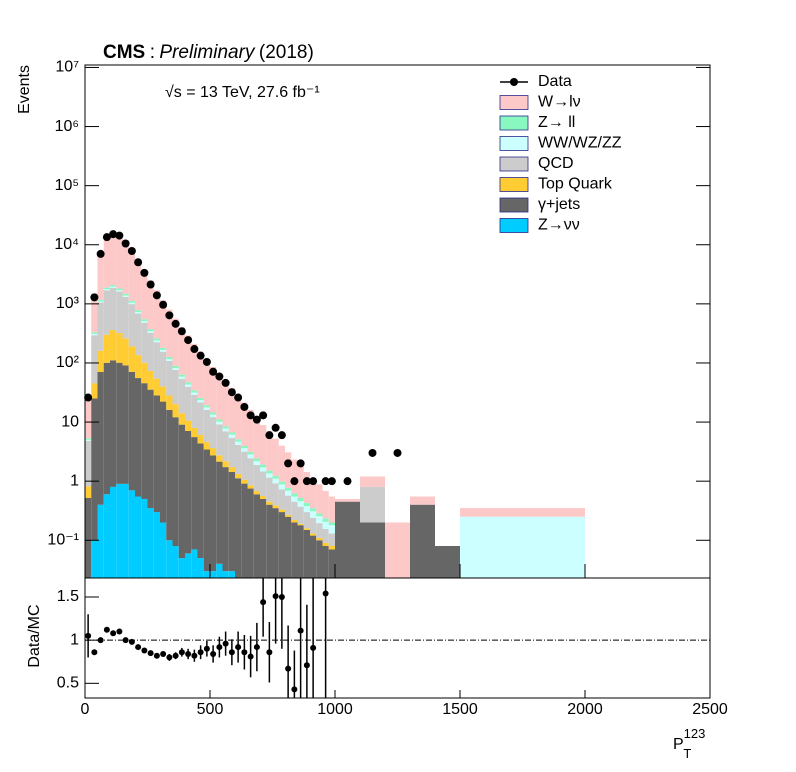  I want to click on legend-label: γ+jets, so click(559, 204).